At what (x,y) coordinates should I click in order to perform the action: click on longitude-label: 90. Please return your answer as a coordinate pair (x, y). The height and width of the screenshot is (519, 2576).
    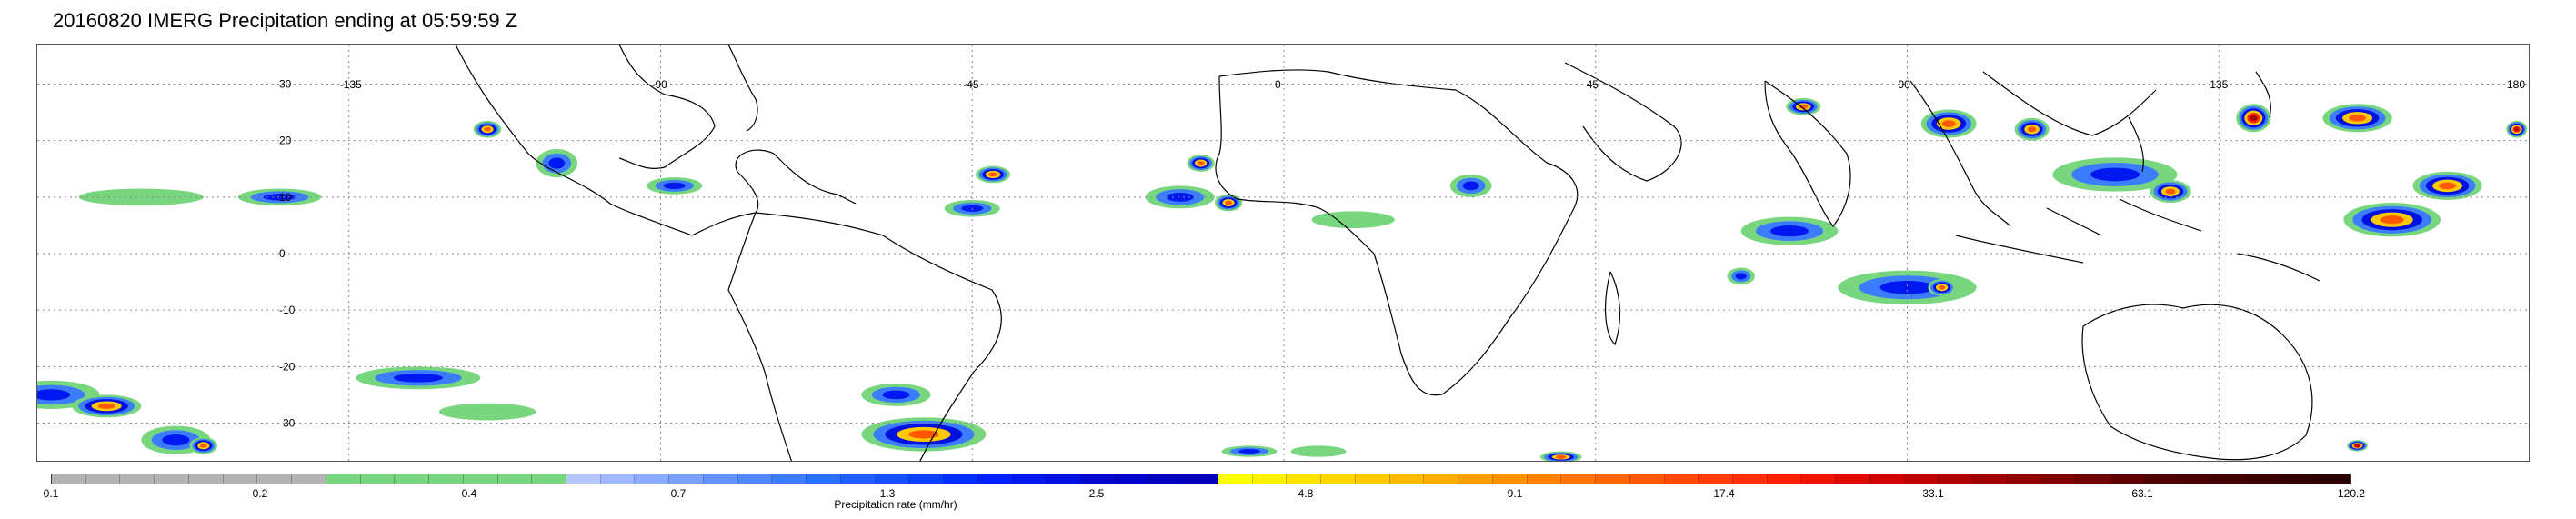
    Looking at the image, I should click on (1905, 84).